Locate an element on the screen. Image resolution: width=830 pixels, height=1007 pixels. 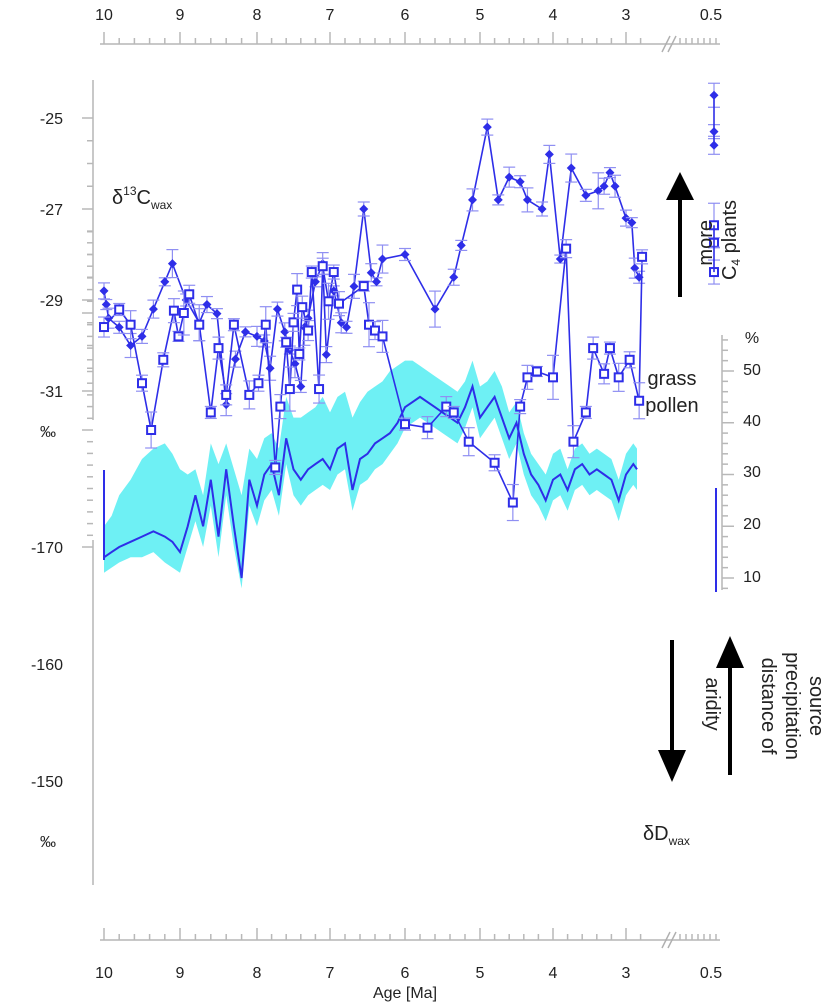
pollen-tick-label-20: 20 is located at coordinates (752, 524).